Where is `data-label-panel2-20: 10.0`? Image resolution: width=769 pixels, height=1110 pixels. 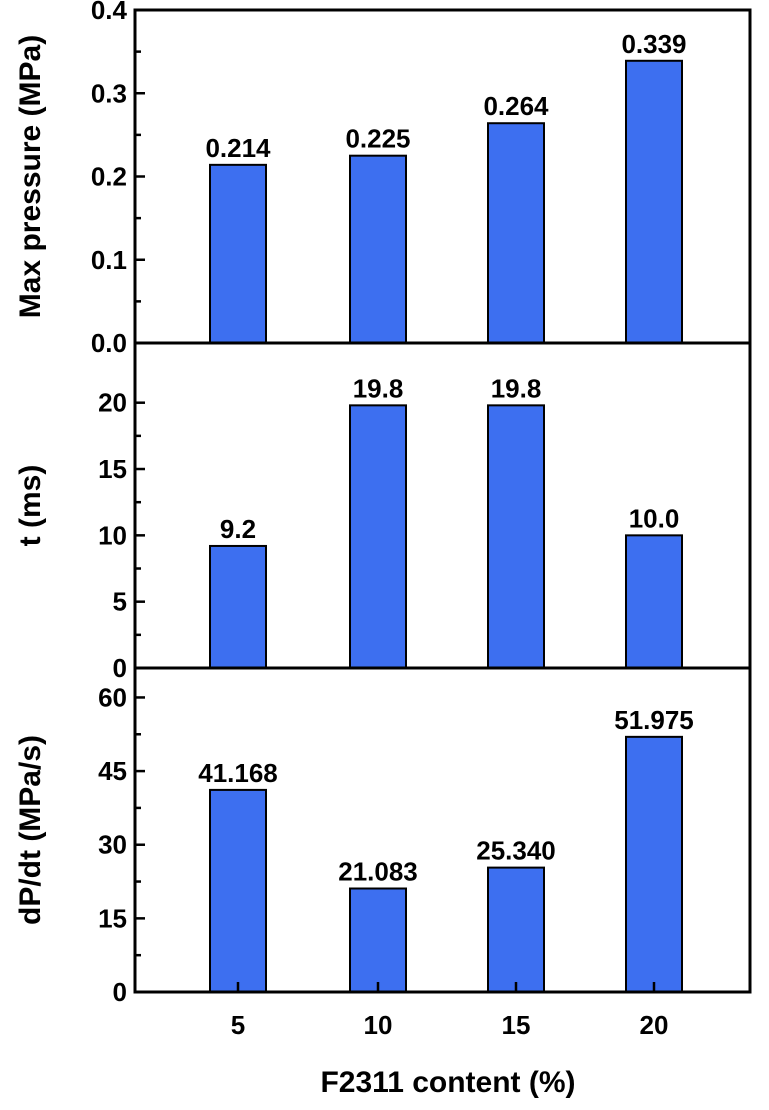 data-label-panel2-20: 10.0 is located at coordinates (654, 518).